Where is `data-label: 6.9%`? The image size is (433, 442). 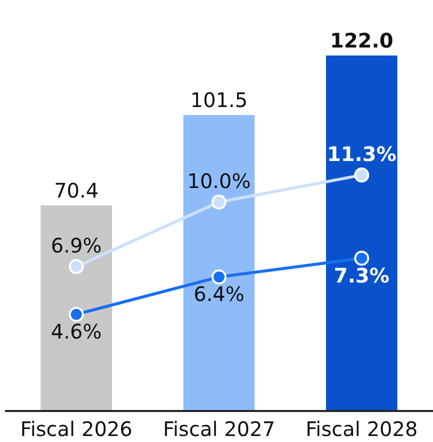
data-label: 6.9% is located at coordinates (76, 245).